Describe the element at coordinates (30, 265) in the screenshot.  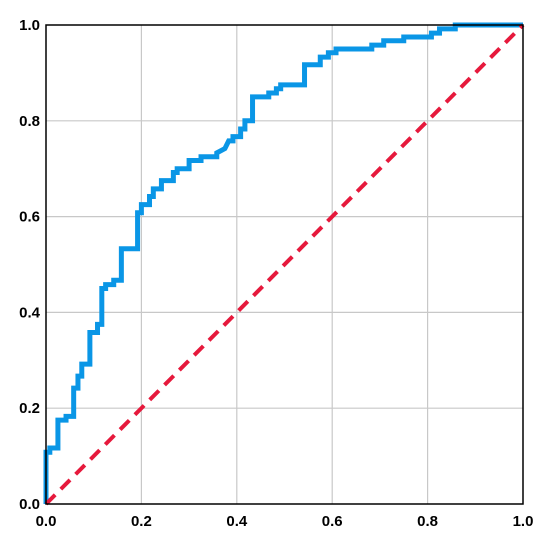
I see `y-axis-ticks: 0.0 0.2 0.4 0.6 0.8 1.0` at that location.